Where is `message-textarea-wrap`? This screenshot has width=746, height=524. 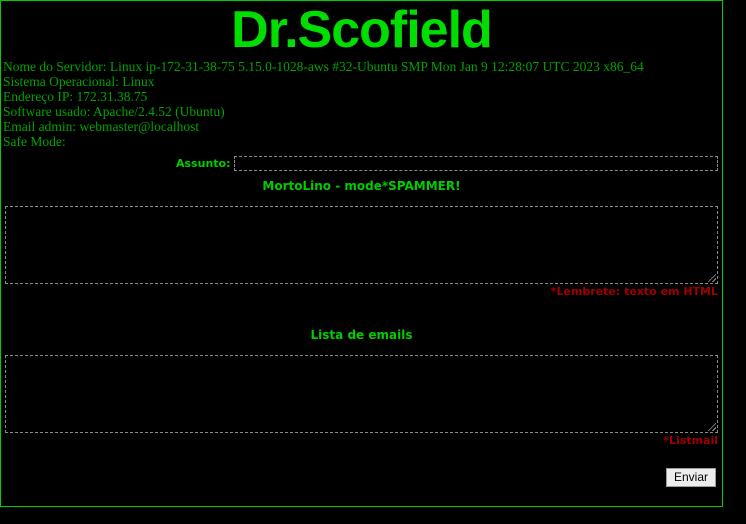 message-textarea-wrap is located at coordinates (361, 245).